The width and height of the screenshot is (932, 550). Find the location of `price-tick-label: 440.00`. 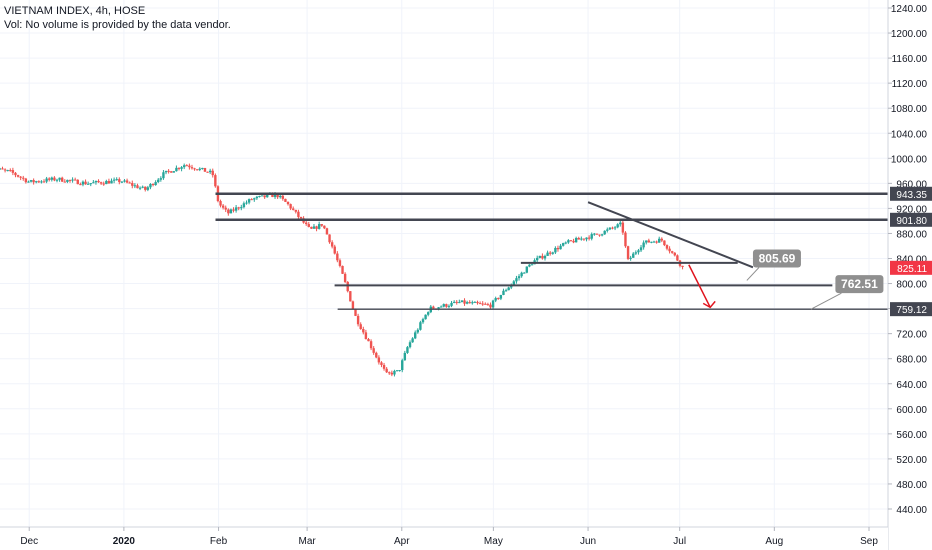

price-tick-label: 440.00 is located at coordinates (911, 510).